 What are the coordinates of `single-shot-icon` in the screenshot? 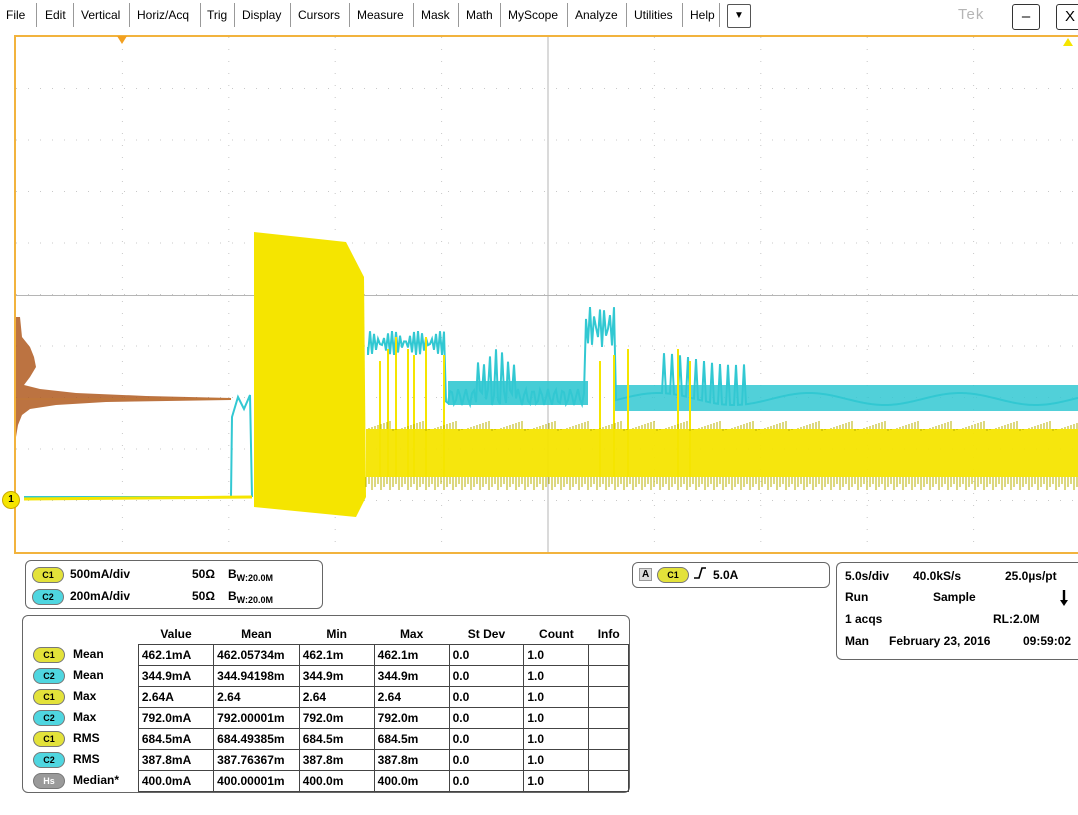 It's located at (1064, 599).